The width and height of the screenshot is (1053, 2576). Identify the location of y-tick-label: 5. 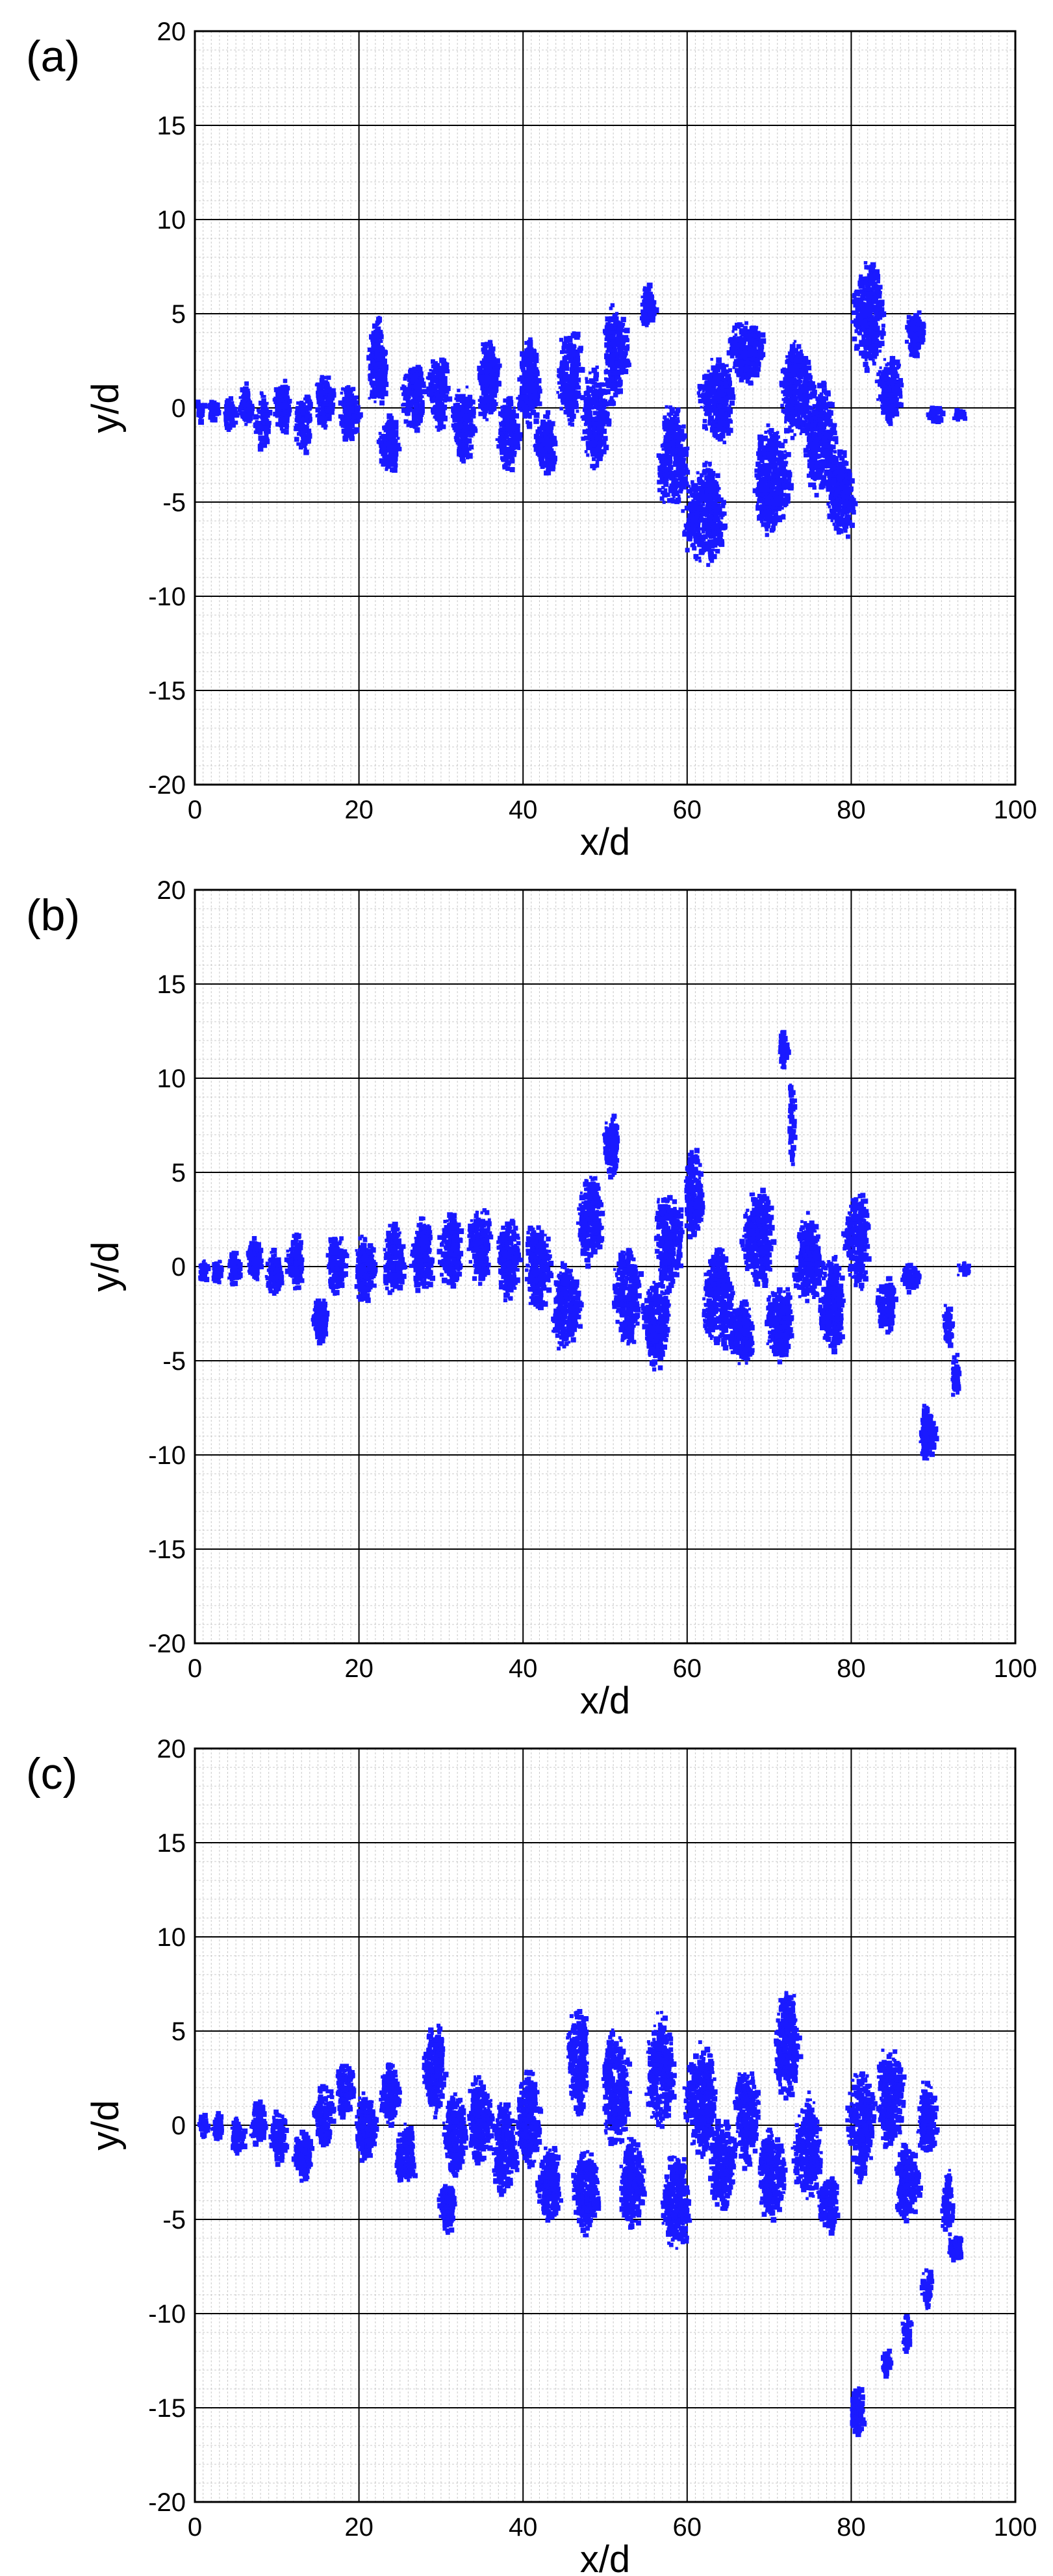
(178, 2032).